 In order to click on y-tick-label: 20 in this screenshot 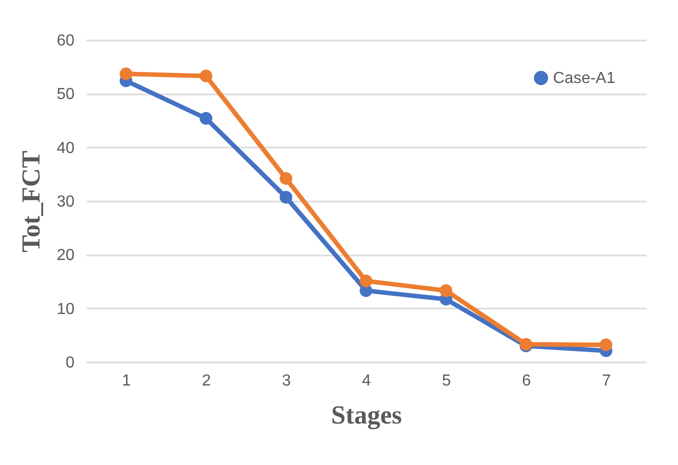, I will do `click(65, 255)`.